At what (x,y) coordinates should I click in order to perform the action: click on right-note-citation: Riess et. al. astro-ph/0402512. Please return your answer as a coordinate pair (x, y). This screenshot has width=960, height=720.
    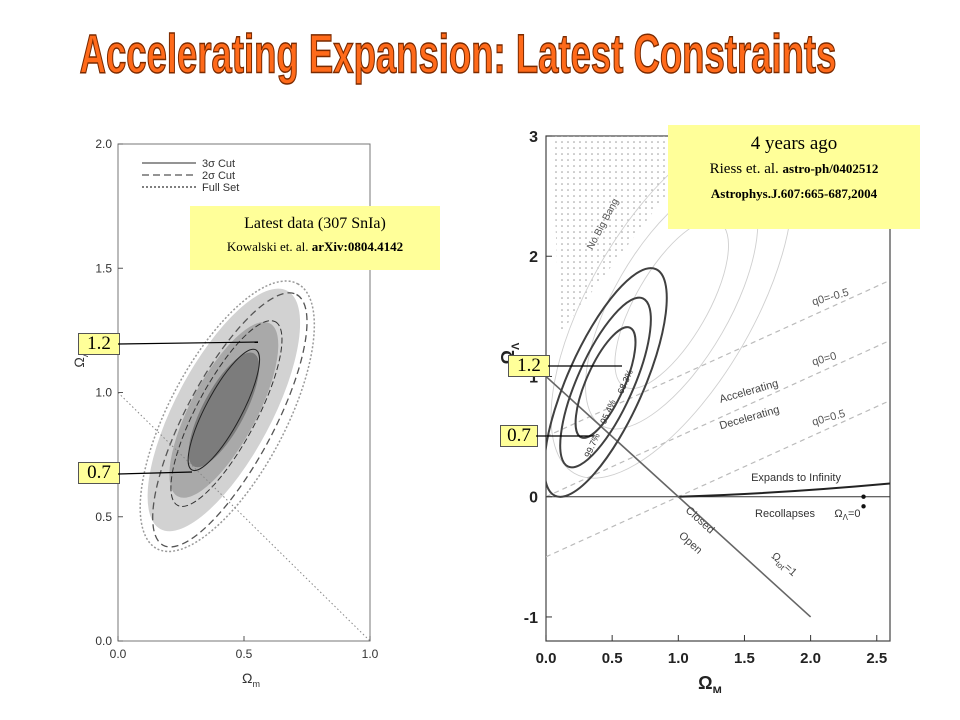
    Looking at the image, I should click on (794, 169).